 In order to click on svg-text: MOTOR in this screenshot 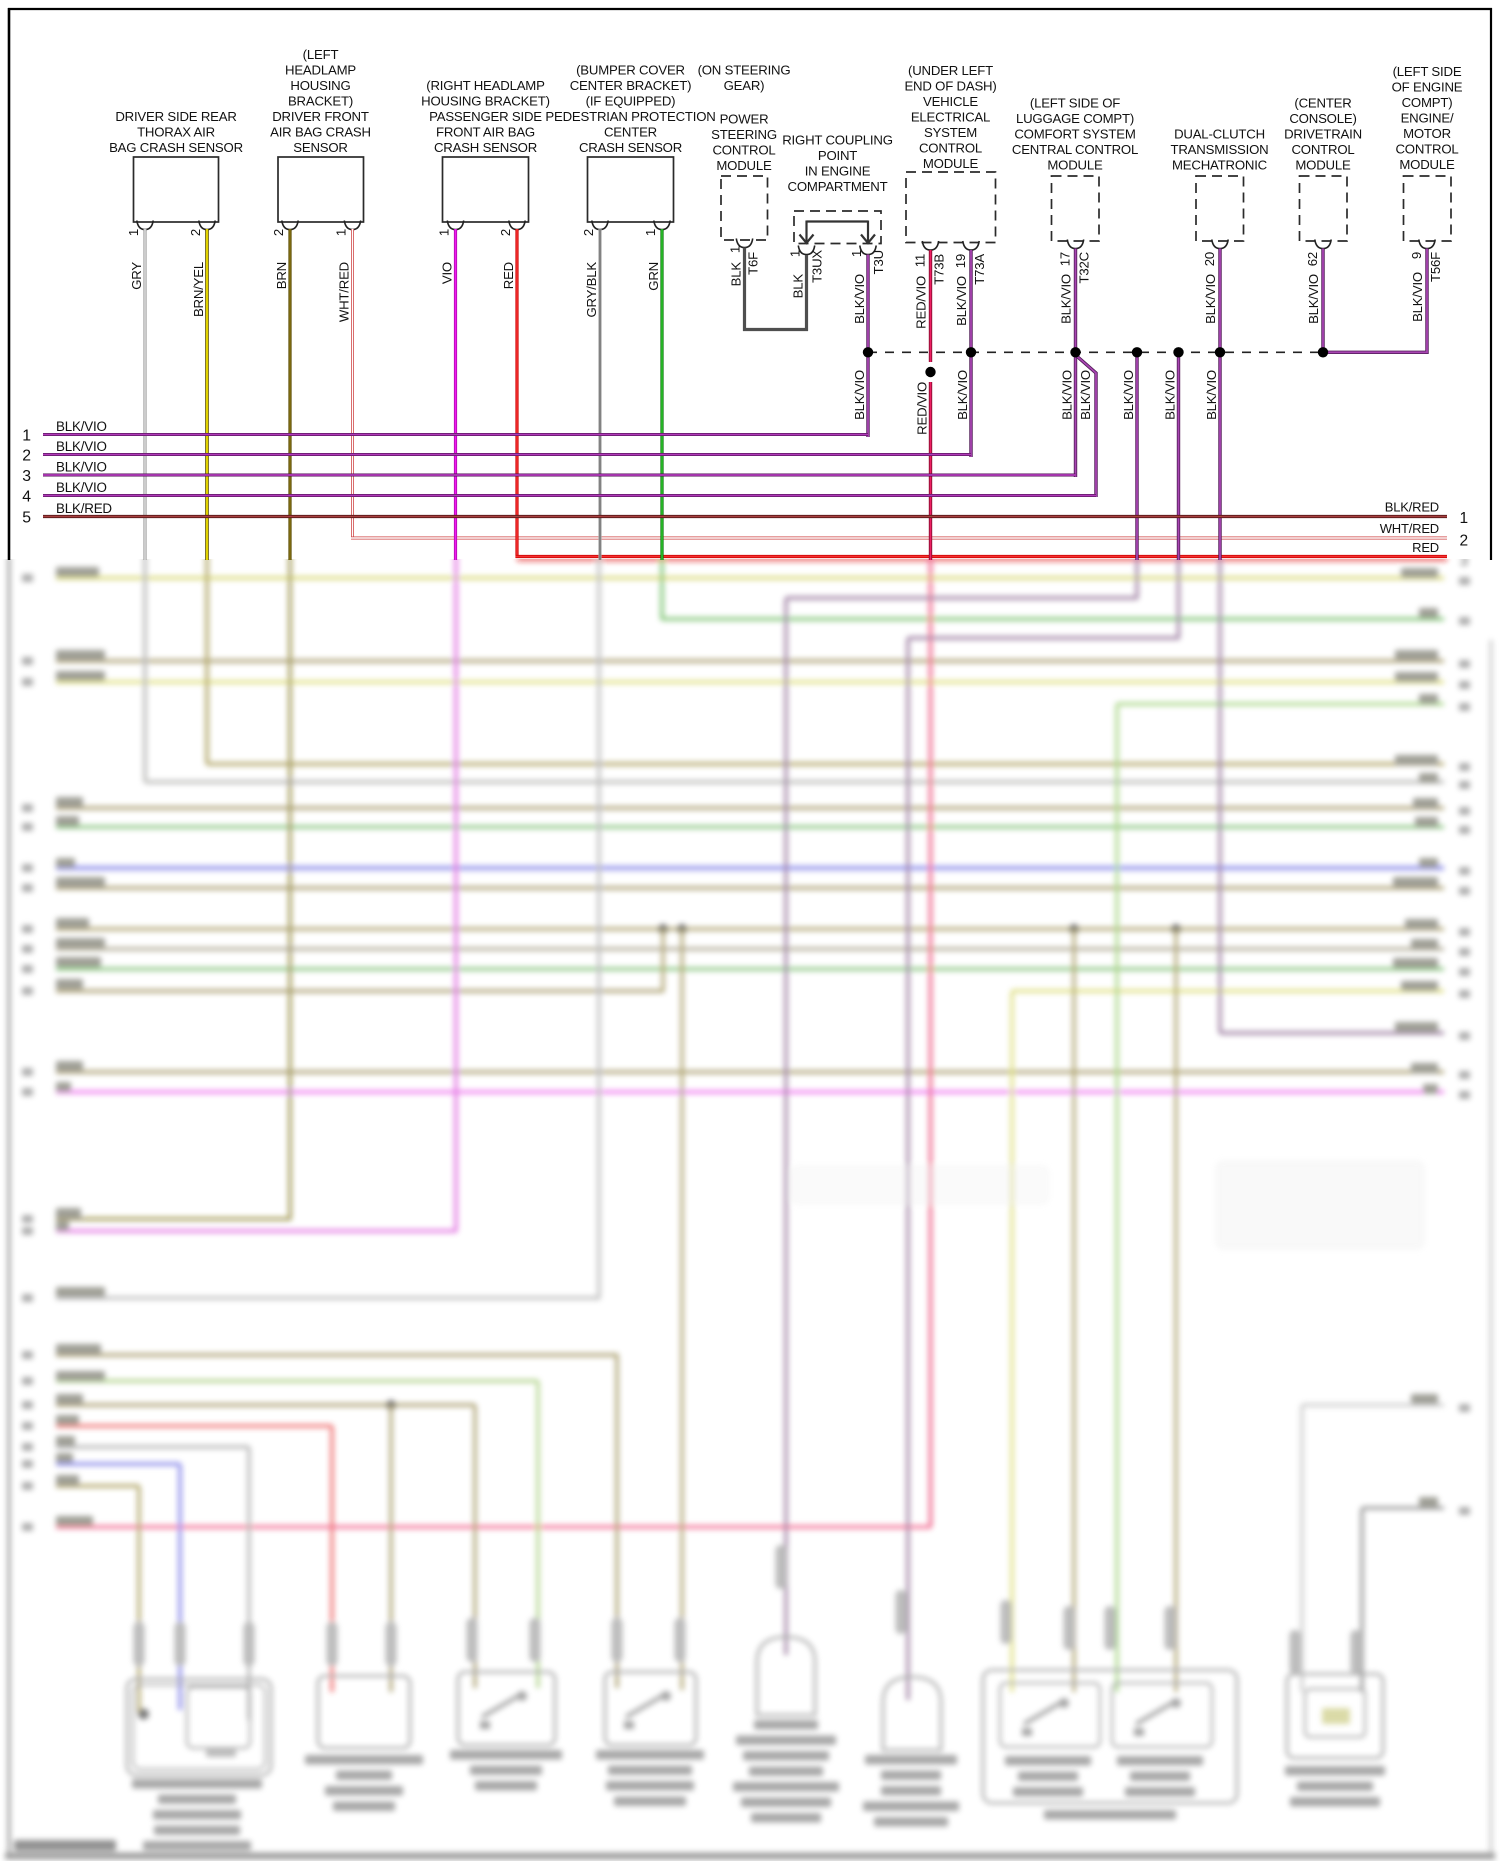, I will do `click(1427, 133)`.